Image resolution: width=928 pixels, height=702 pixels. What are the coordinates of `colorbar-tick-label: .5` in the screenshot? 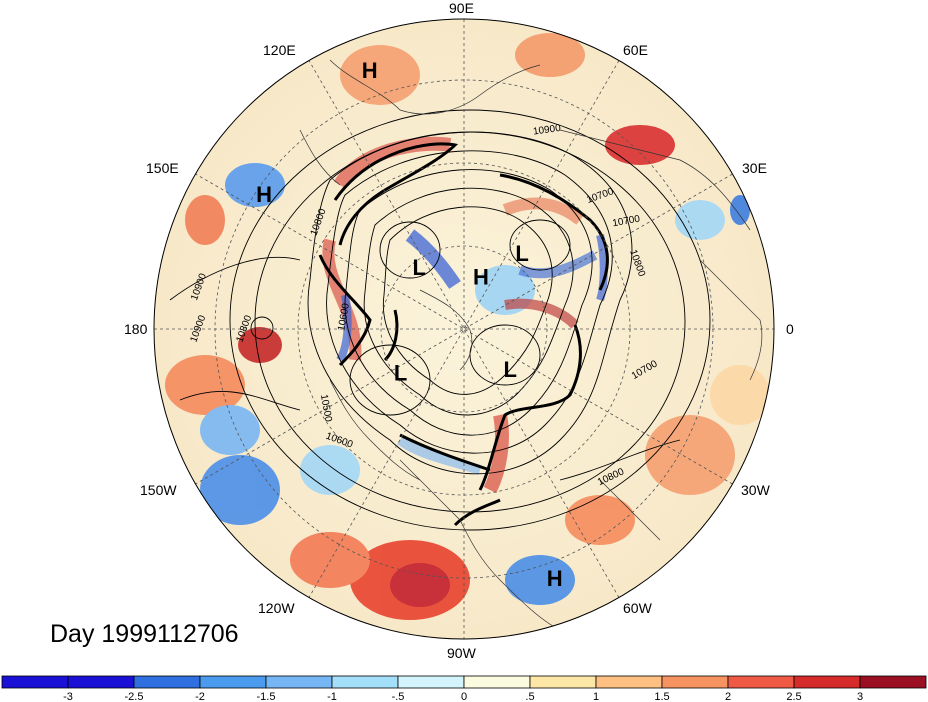 It's located at (529, 696).